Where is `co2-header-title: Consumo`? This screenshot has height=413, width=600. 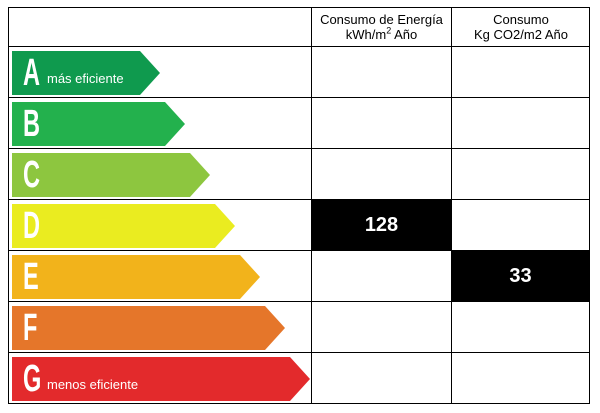
co2-header-title: Consumo is located at coordinates (521, 19).